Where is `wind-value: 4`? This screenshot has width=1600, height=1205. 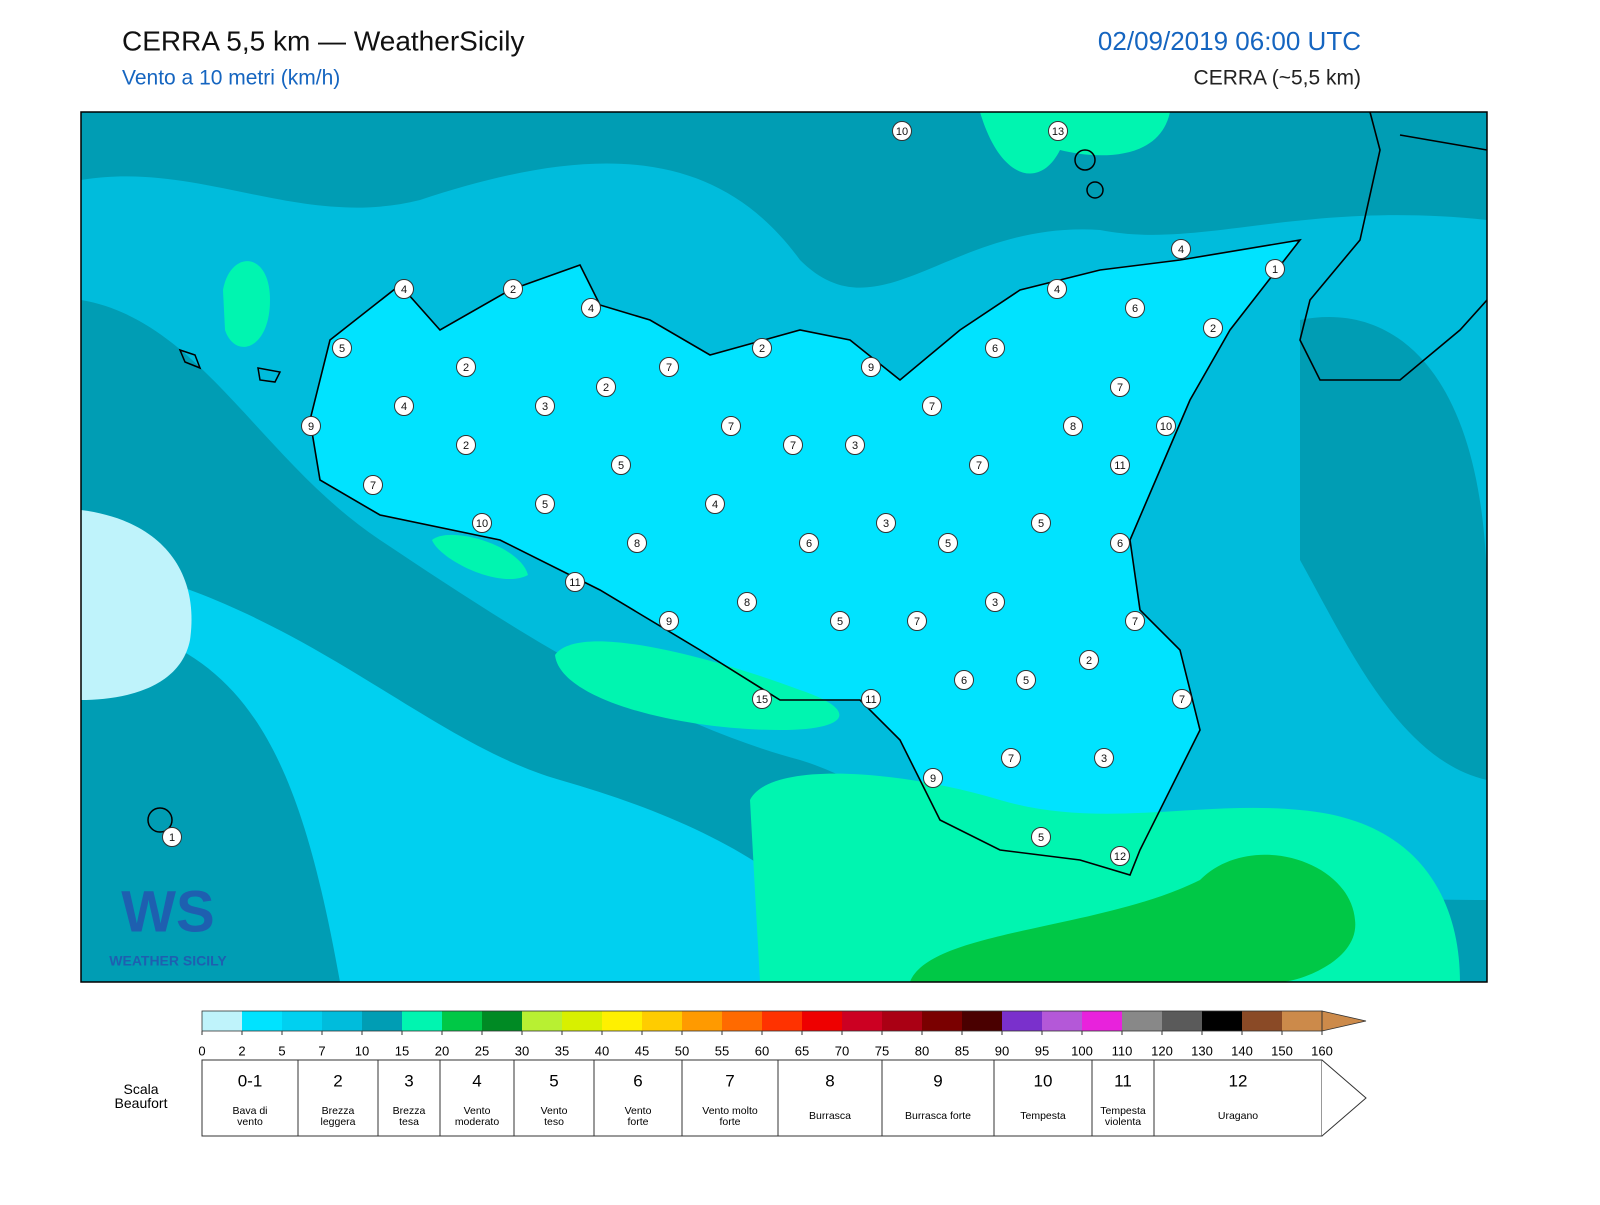
wind-value: 4 is located at coordinates (404, 290).